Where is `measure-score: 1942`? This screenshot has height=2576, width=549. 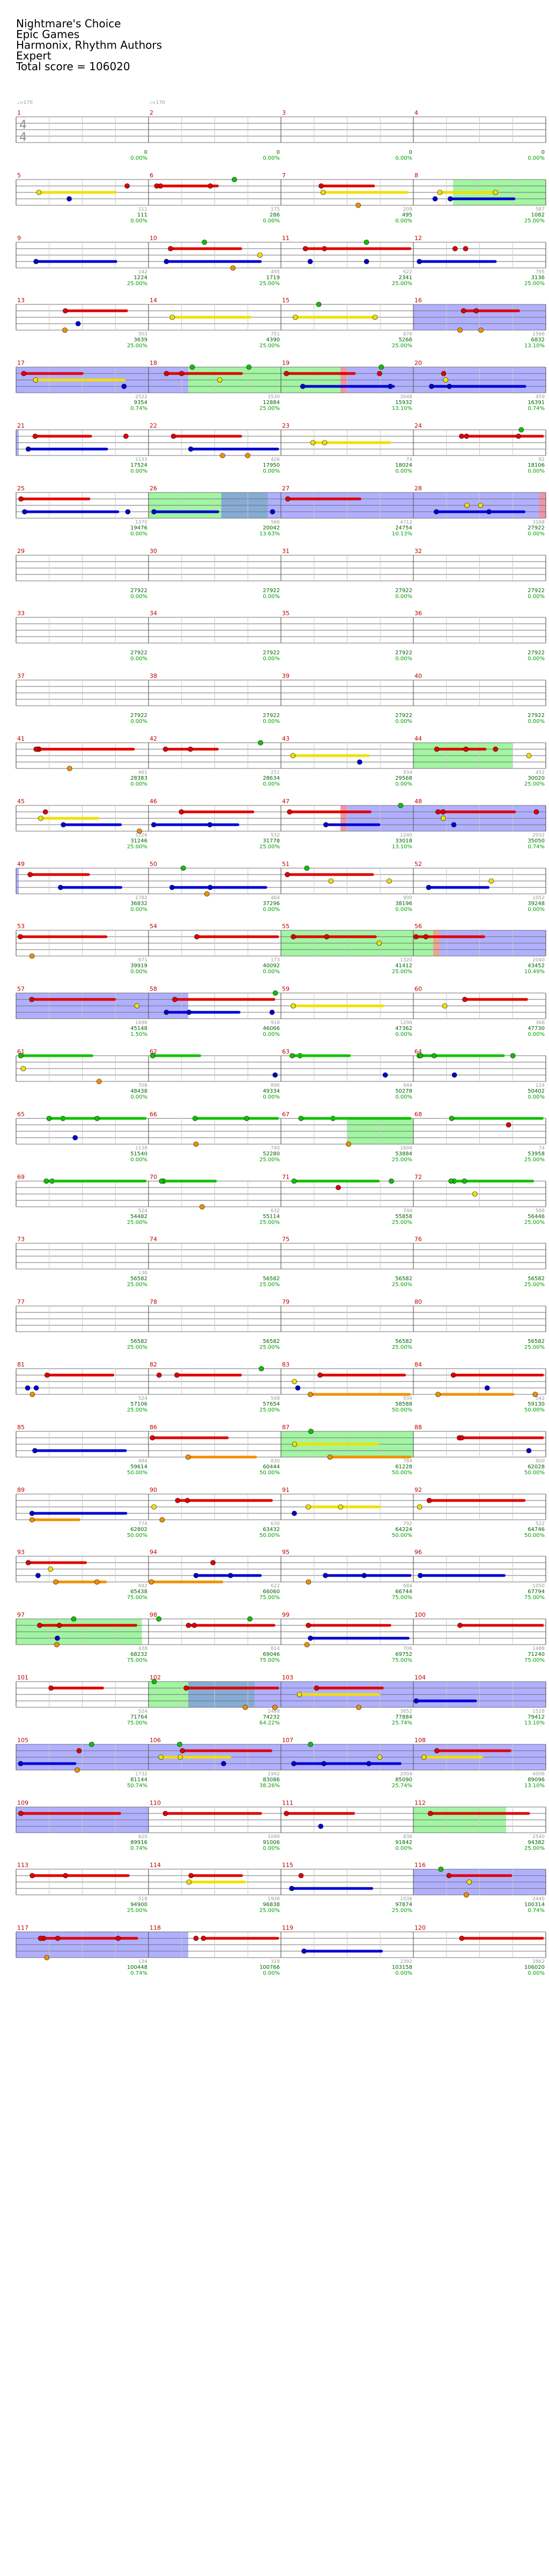
measure-score: 1942 is located at coordinates (274, 1774).